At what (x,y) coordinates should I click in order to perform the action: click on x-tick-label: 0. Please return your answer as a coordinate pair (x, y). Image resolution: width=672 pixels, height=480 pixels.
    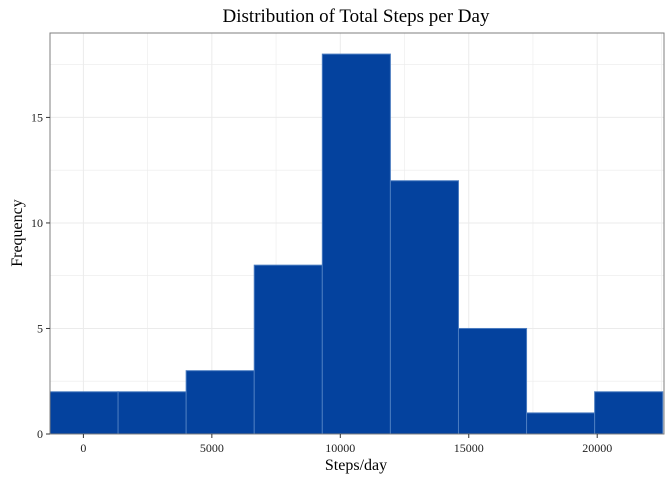
    Looking at the image, I should click on (83, 448).